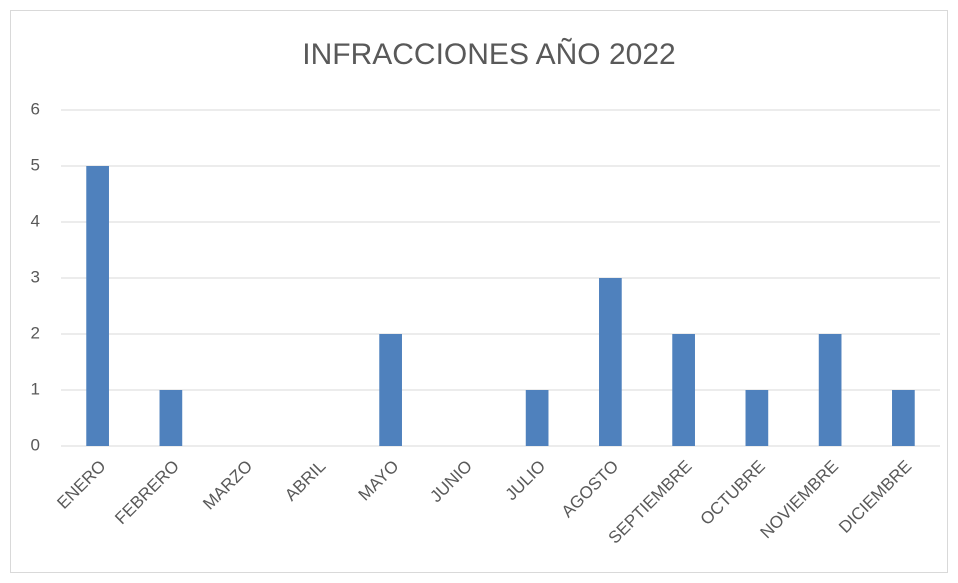 The image size is (958, 583). Describe the element at coordinates (35, 108) in the screenshot. I see `y-tick-label: 6` at that location.